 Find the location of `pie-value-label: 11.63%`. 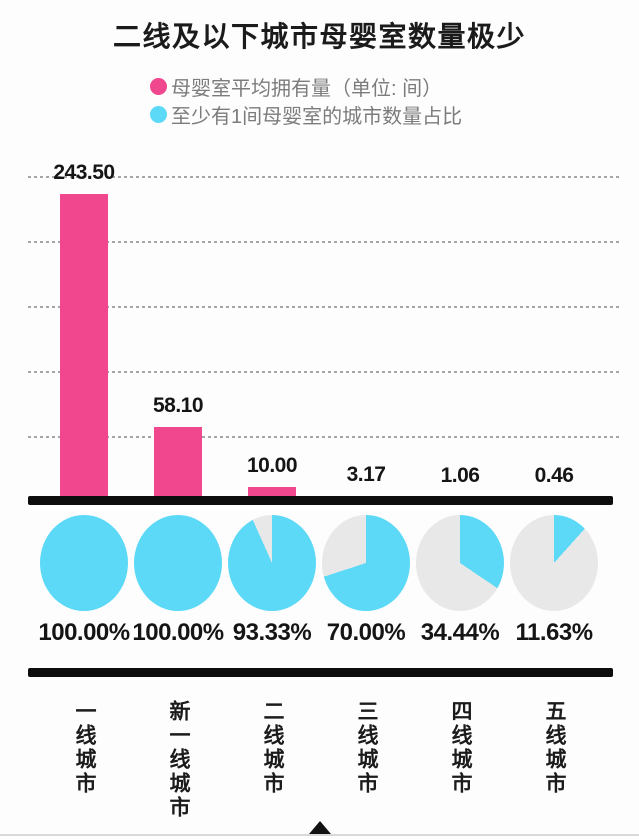

pie-value-label: 11.63% is located at coordinates (554, 632).